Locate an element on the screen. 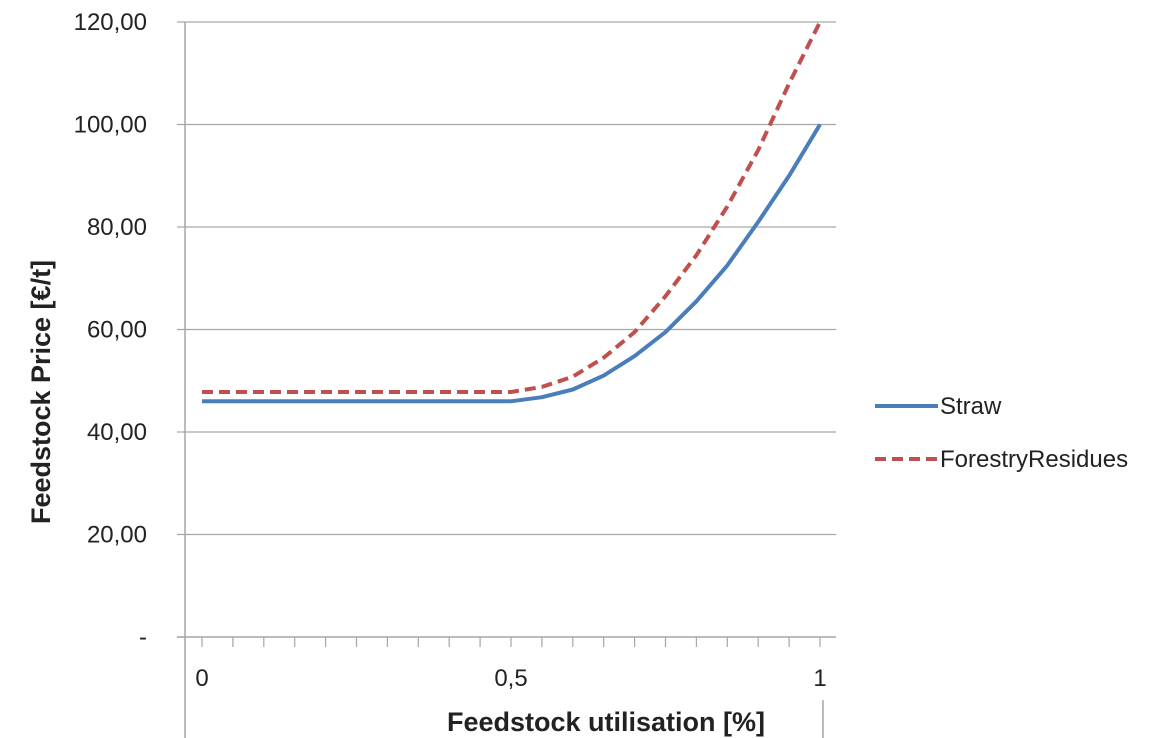 The width and height of the screenshot is (1171, 738). x-axis-title: Feedstock utilisation [%] is located at coordinates (606, 722).